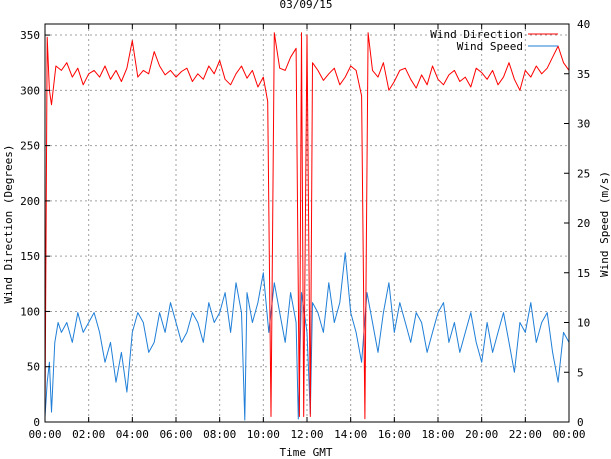  What do you see at coordinates (583, 223) in the screenshot?
I see `y-tick-label-right: 20` at bounding box center [583, 223].